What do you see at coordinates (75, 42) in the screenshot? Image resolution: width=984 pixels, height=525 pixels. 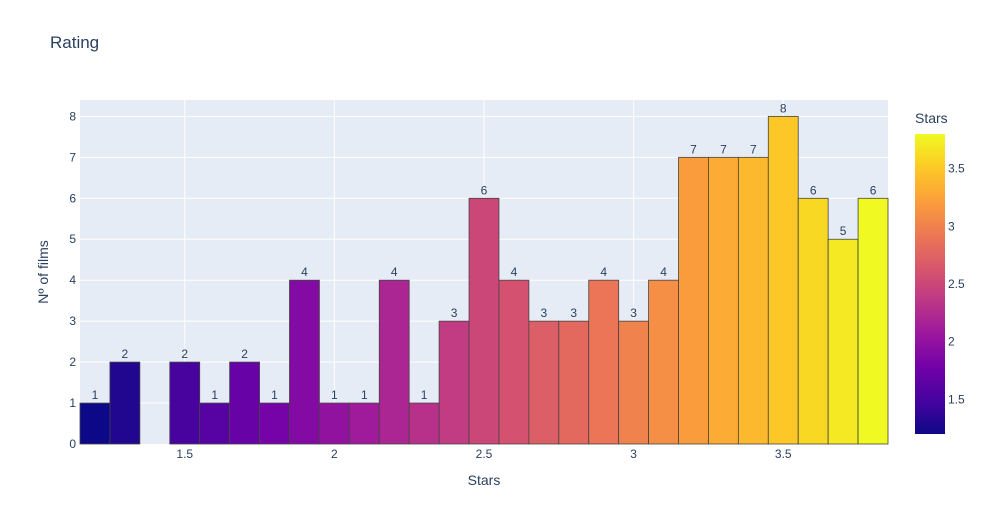 I see `chart-title: Rating` at bounding box center [75, 42].